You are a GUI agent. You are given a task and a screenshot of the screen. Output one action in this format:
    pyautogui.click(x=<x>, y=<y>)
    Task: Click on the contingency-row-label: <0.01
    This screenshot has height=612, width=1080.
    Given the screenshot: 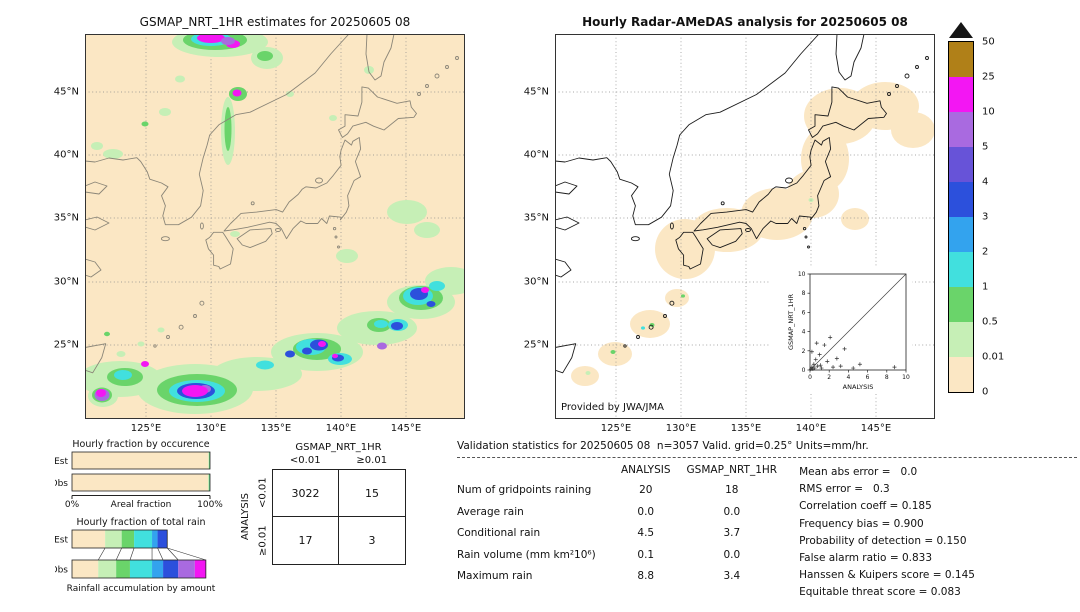 What is the action you would take?
    pyautogui.click(x=263, y=493)
    